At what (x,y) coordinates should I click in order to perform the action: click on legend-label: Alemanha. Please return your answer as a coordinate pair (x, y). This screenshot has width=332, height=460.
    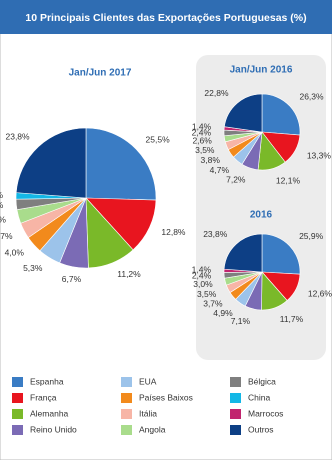
    Looking at the image, I should click on (49, 413).